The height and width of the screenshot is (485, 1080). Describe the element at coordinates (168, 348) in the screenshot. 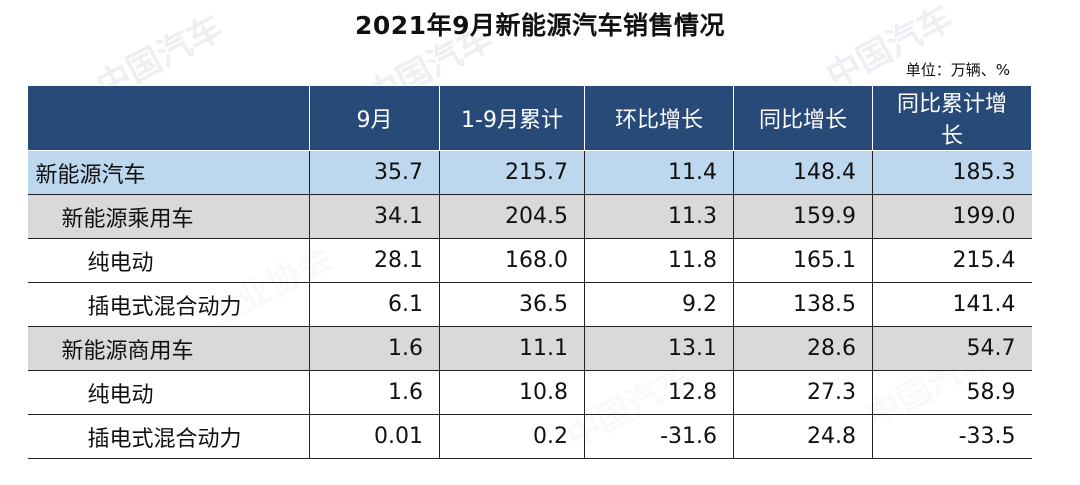

I see `row-label: 新能源商用车` at that location.